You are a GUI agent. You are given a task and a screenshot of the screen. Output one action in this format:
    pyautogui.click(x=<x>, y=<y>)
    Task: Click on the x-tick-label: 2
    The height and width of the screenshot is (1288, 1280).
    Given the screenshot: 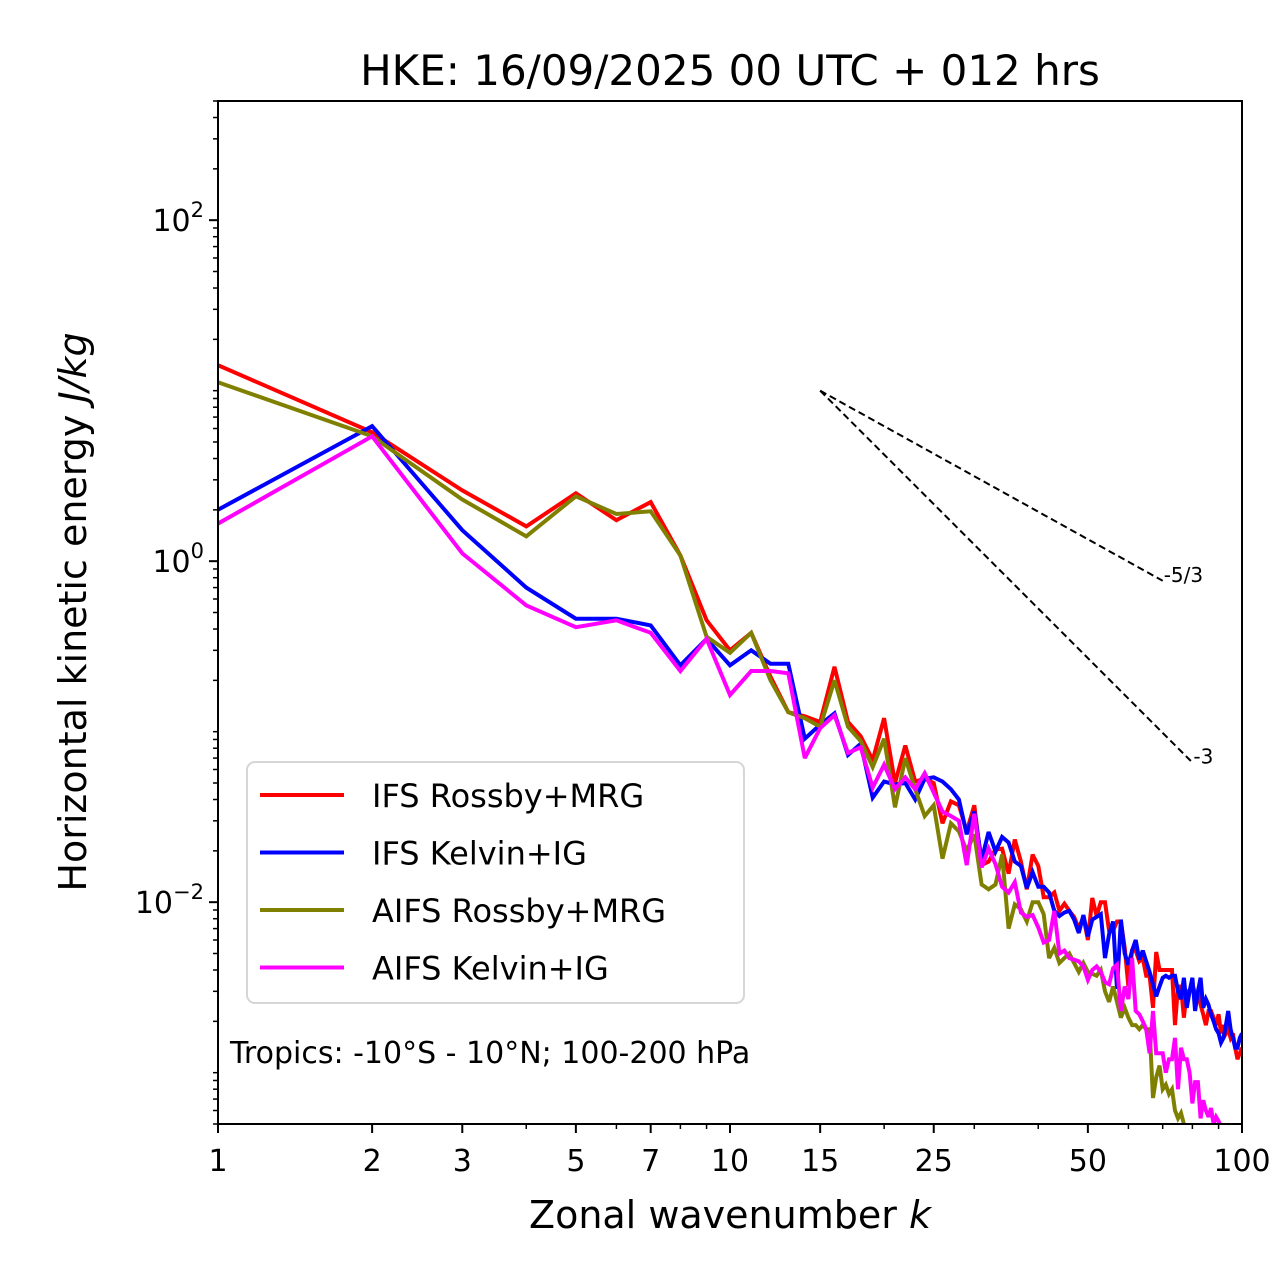 What is the action you would take?
    pyautogui.click(x=372, y=1161)
    